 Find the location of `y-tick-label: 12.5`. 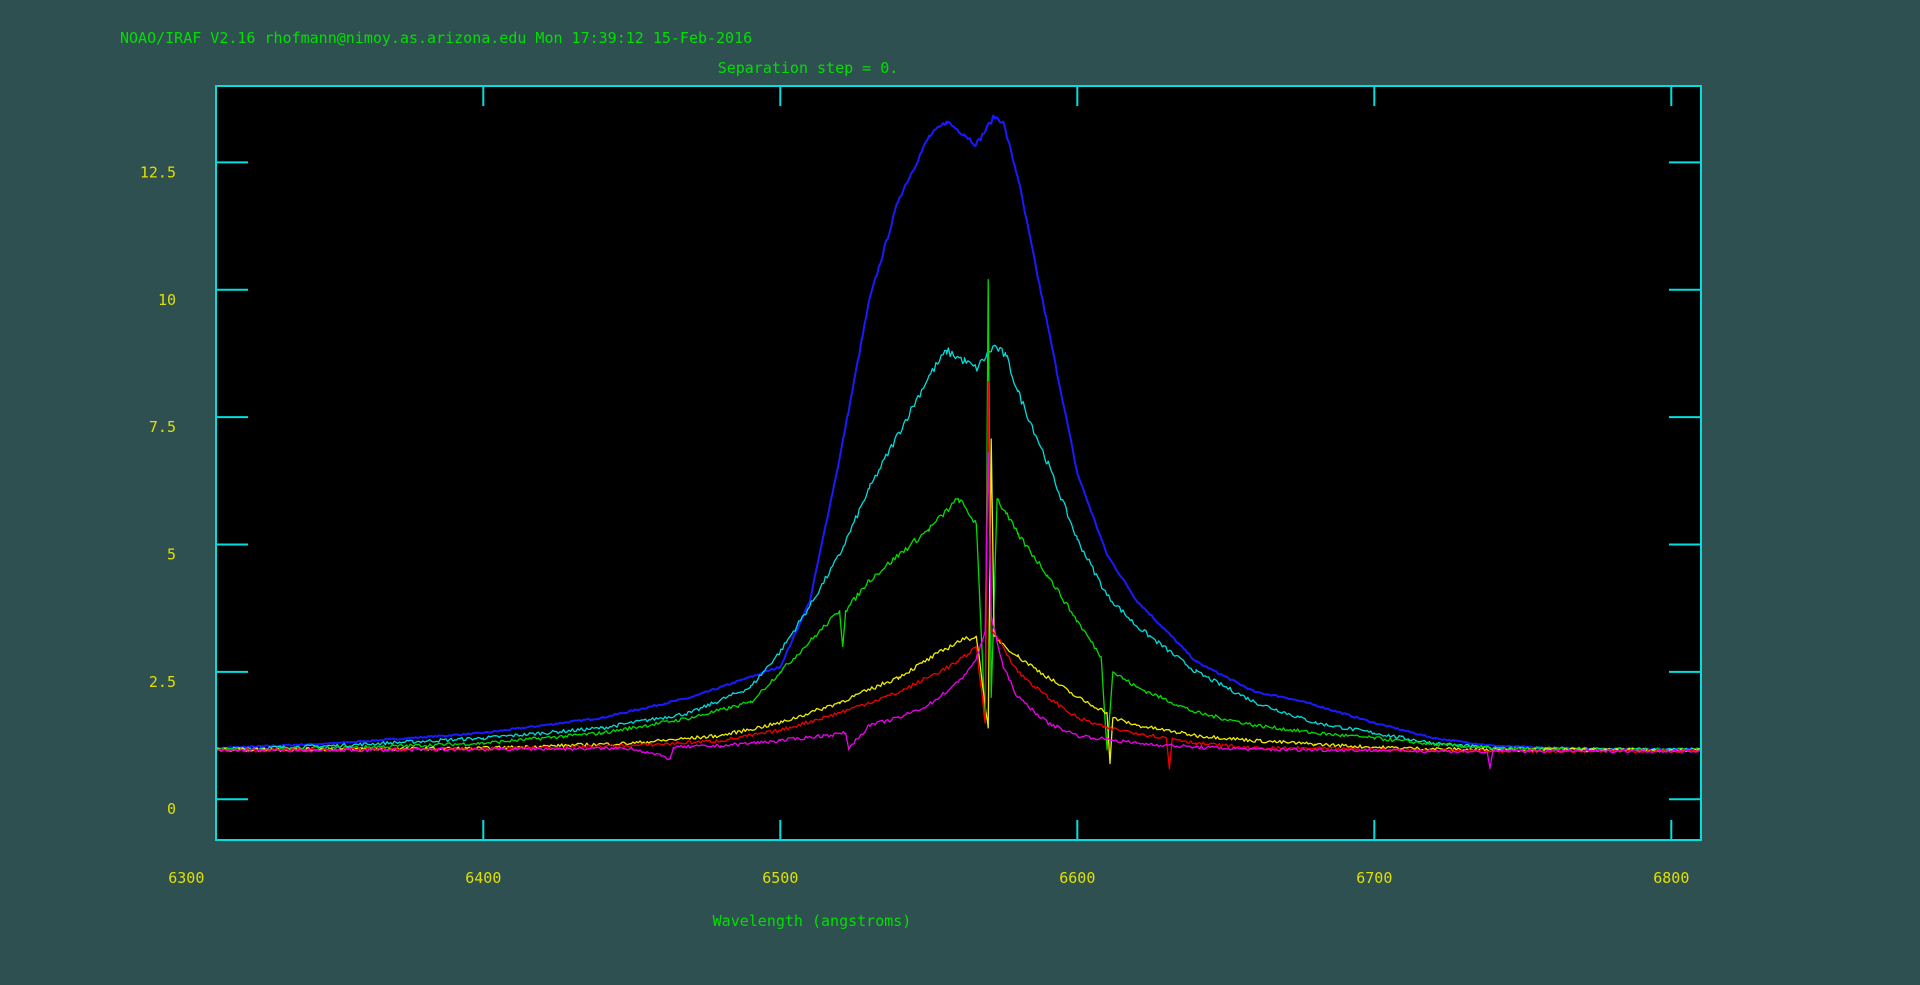

y-tick-label: 12.5 is located at coordinates (158, 172).